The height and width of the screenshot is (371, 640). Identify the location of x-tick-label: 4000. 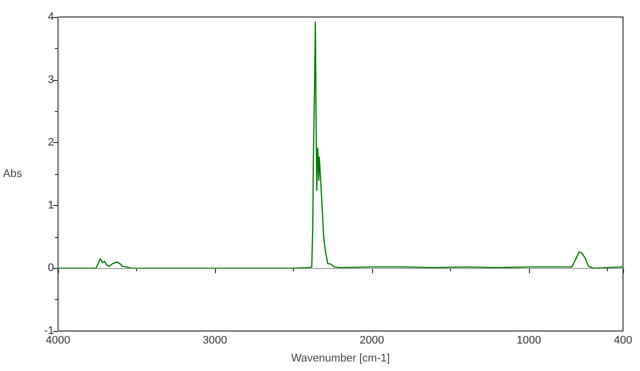
(58, 340).